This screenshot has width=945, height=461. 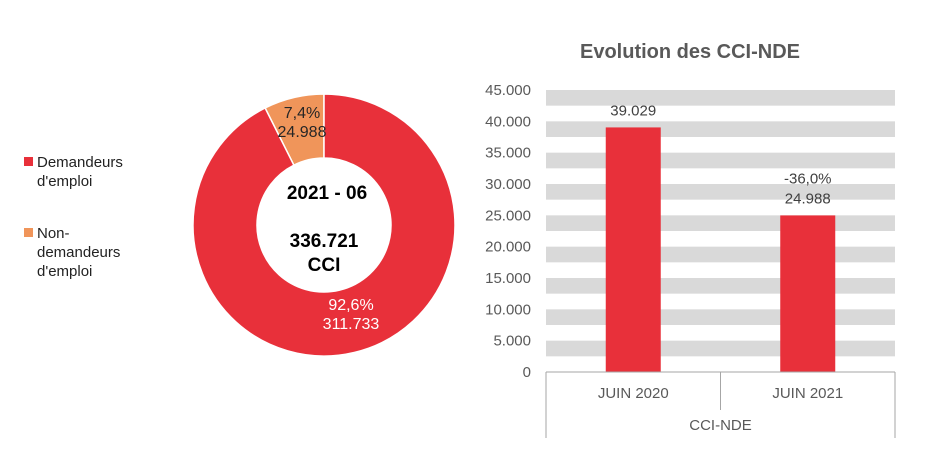 What do you see at coordinates (79, 252) in the screenshot?
I see `legend-label: demandeurs` at bounding box center [79, 252].